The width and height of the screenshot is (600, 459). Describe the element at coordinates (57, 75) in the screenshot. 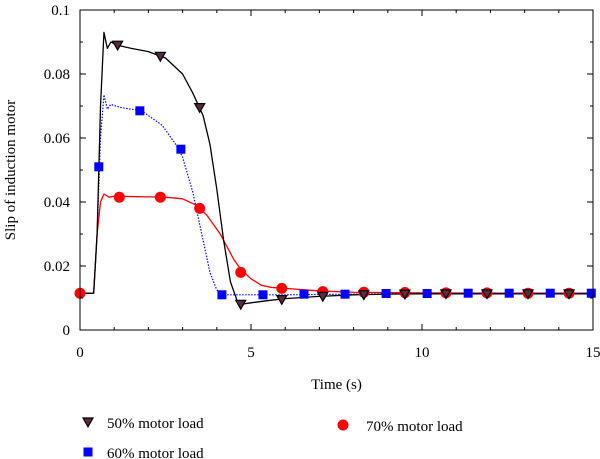

I see `y-tick-label: 0.08` at that location.